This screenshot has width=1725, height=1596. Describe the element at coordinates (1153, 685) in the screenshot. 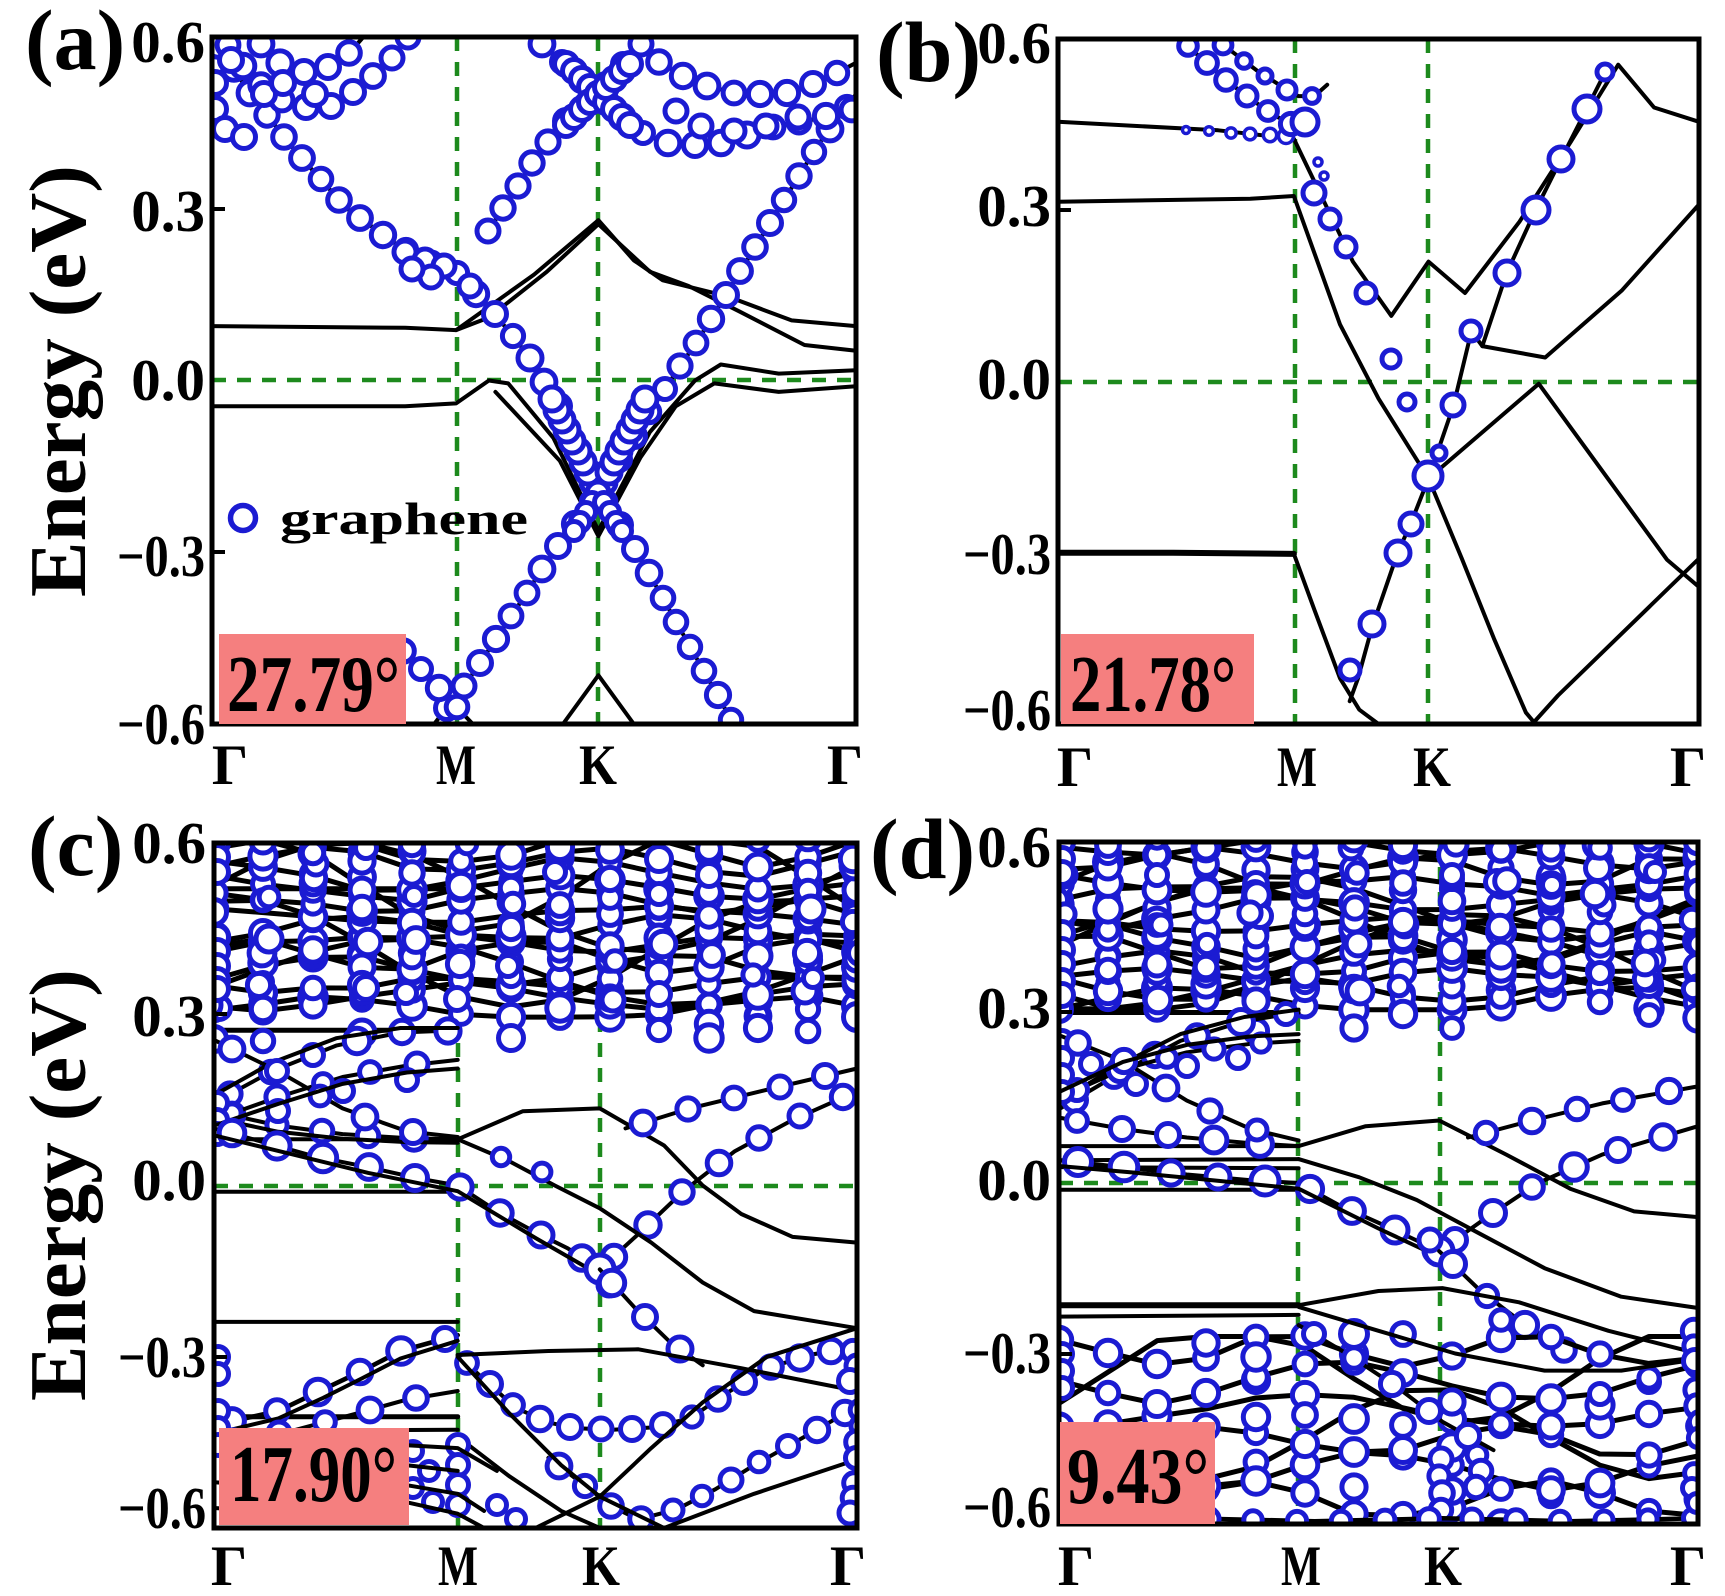

I see `svg-text: 21.78°` at that location.